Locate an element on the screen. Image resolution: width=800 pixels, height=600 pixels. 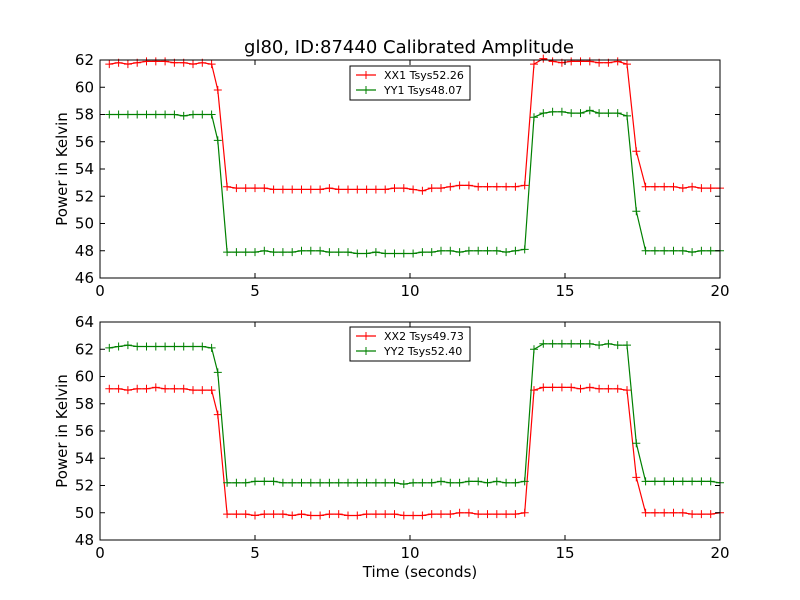
y-tick-label: 58 is located at coordinates (84, 115).